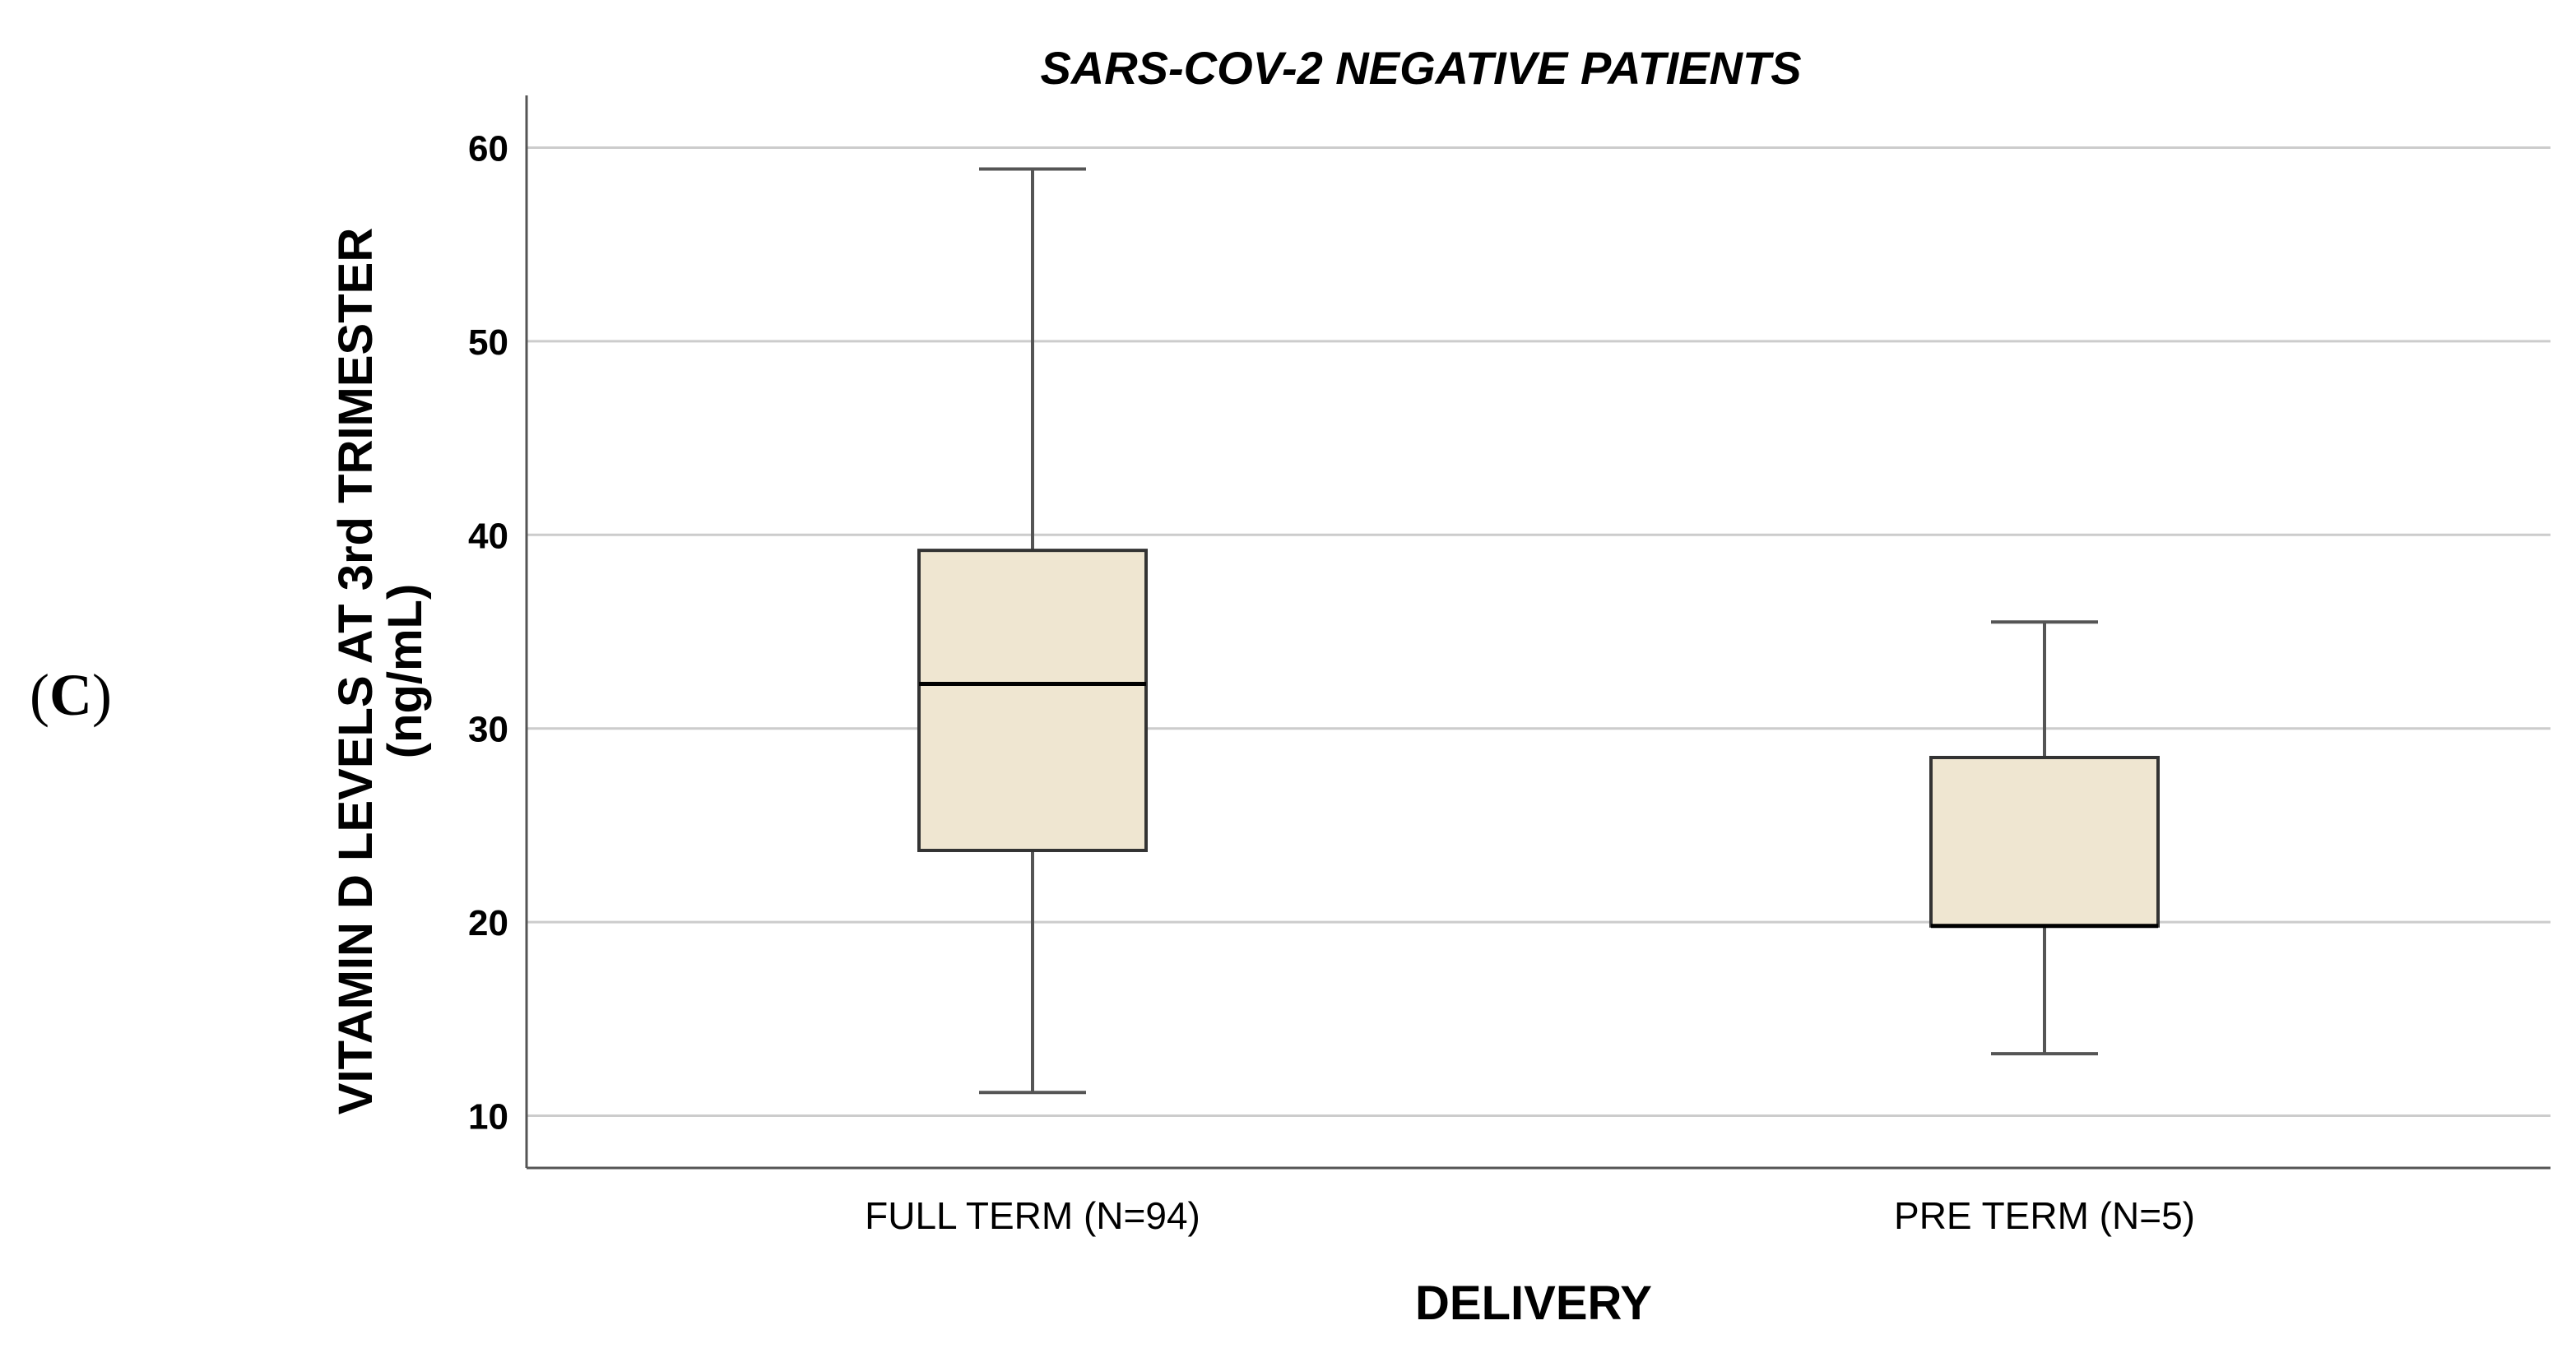 This screenshot has width=2576, height=1353. What do you see at coordinates (488, 730) in the screenshot?
I see `y-tick-label: 30` at bounding box center [488, 730].